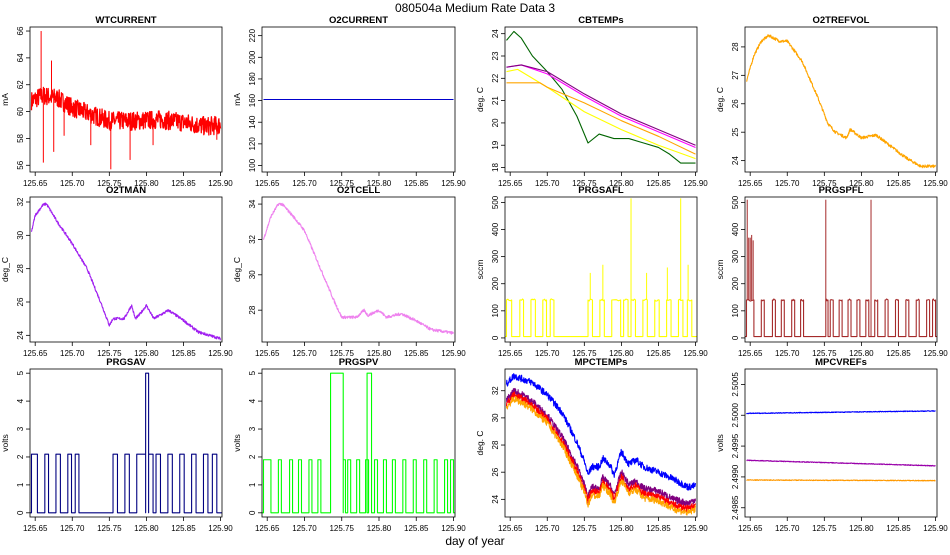  Describe the element at coordinates (252, 122) in the screenshot. I see `y-tick-label: 140` at that location.